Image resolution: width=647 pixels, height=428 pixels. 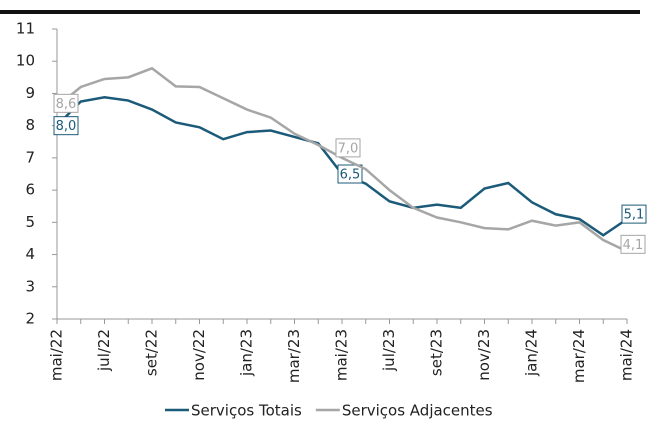 What do you see at coordinates (30, 286) in the screenshot?
I see `y-tick-label: 3` at bounding box center [30, 286].